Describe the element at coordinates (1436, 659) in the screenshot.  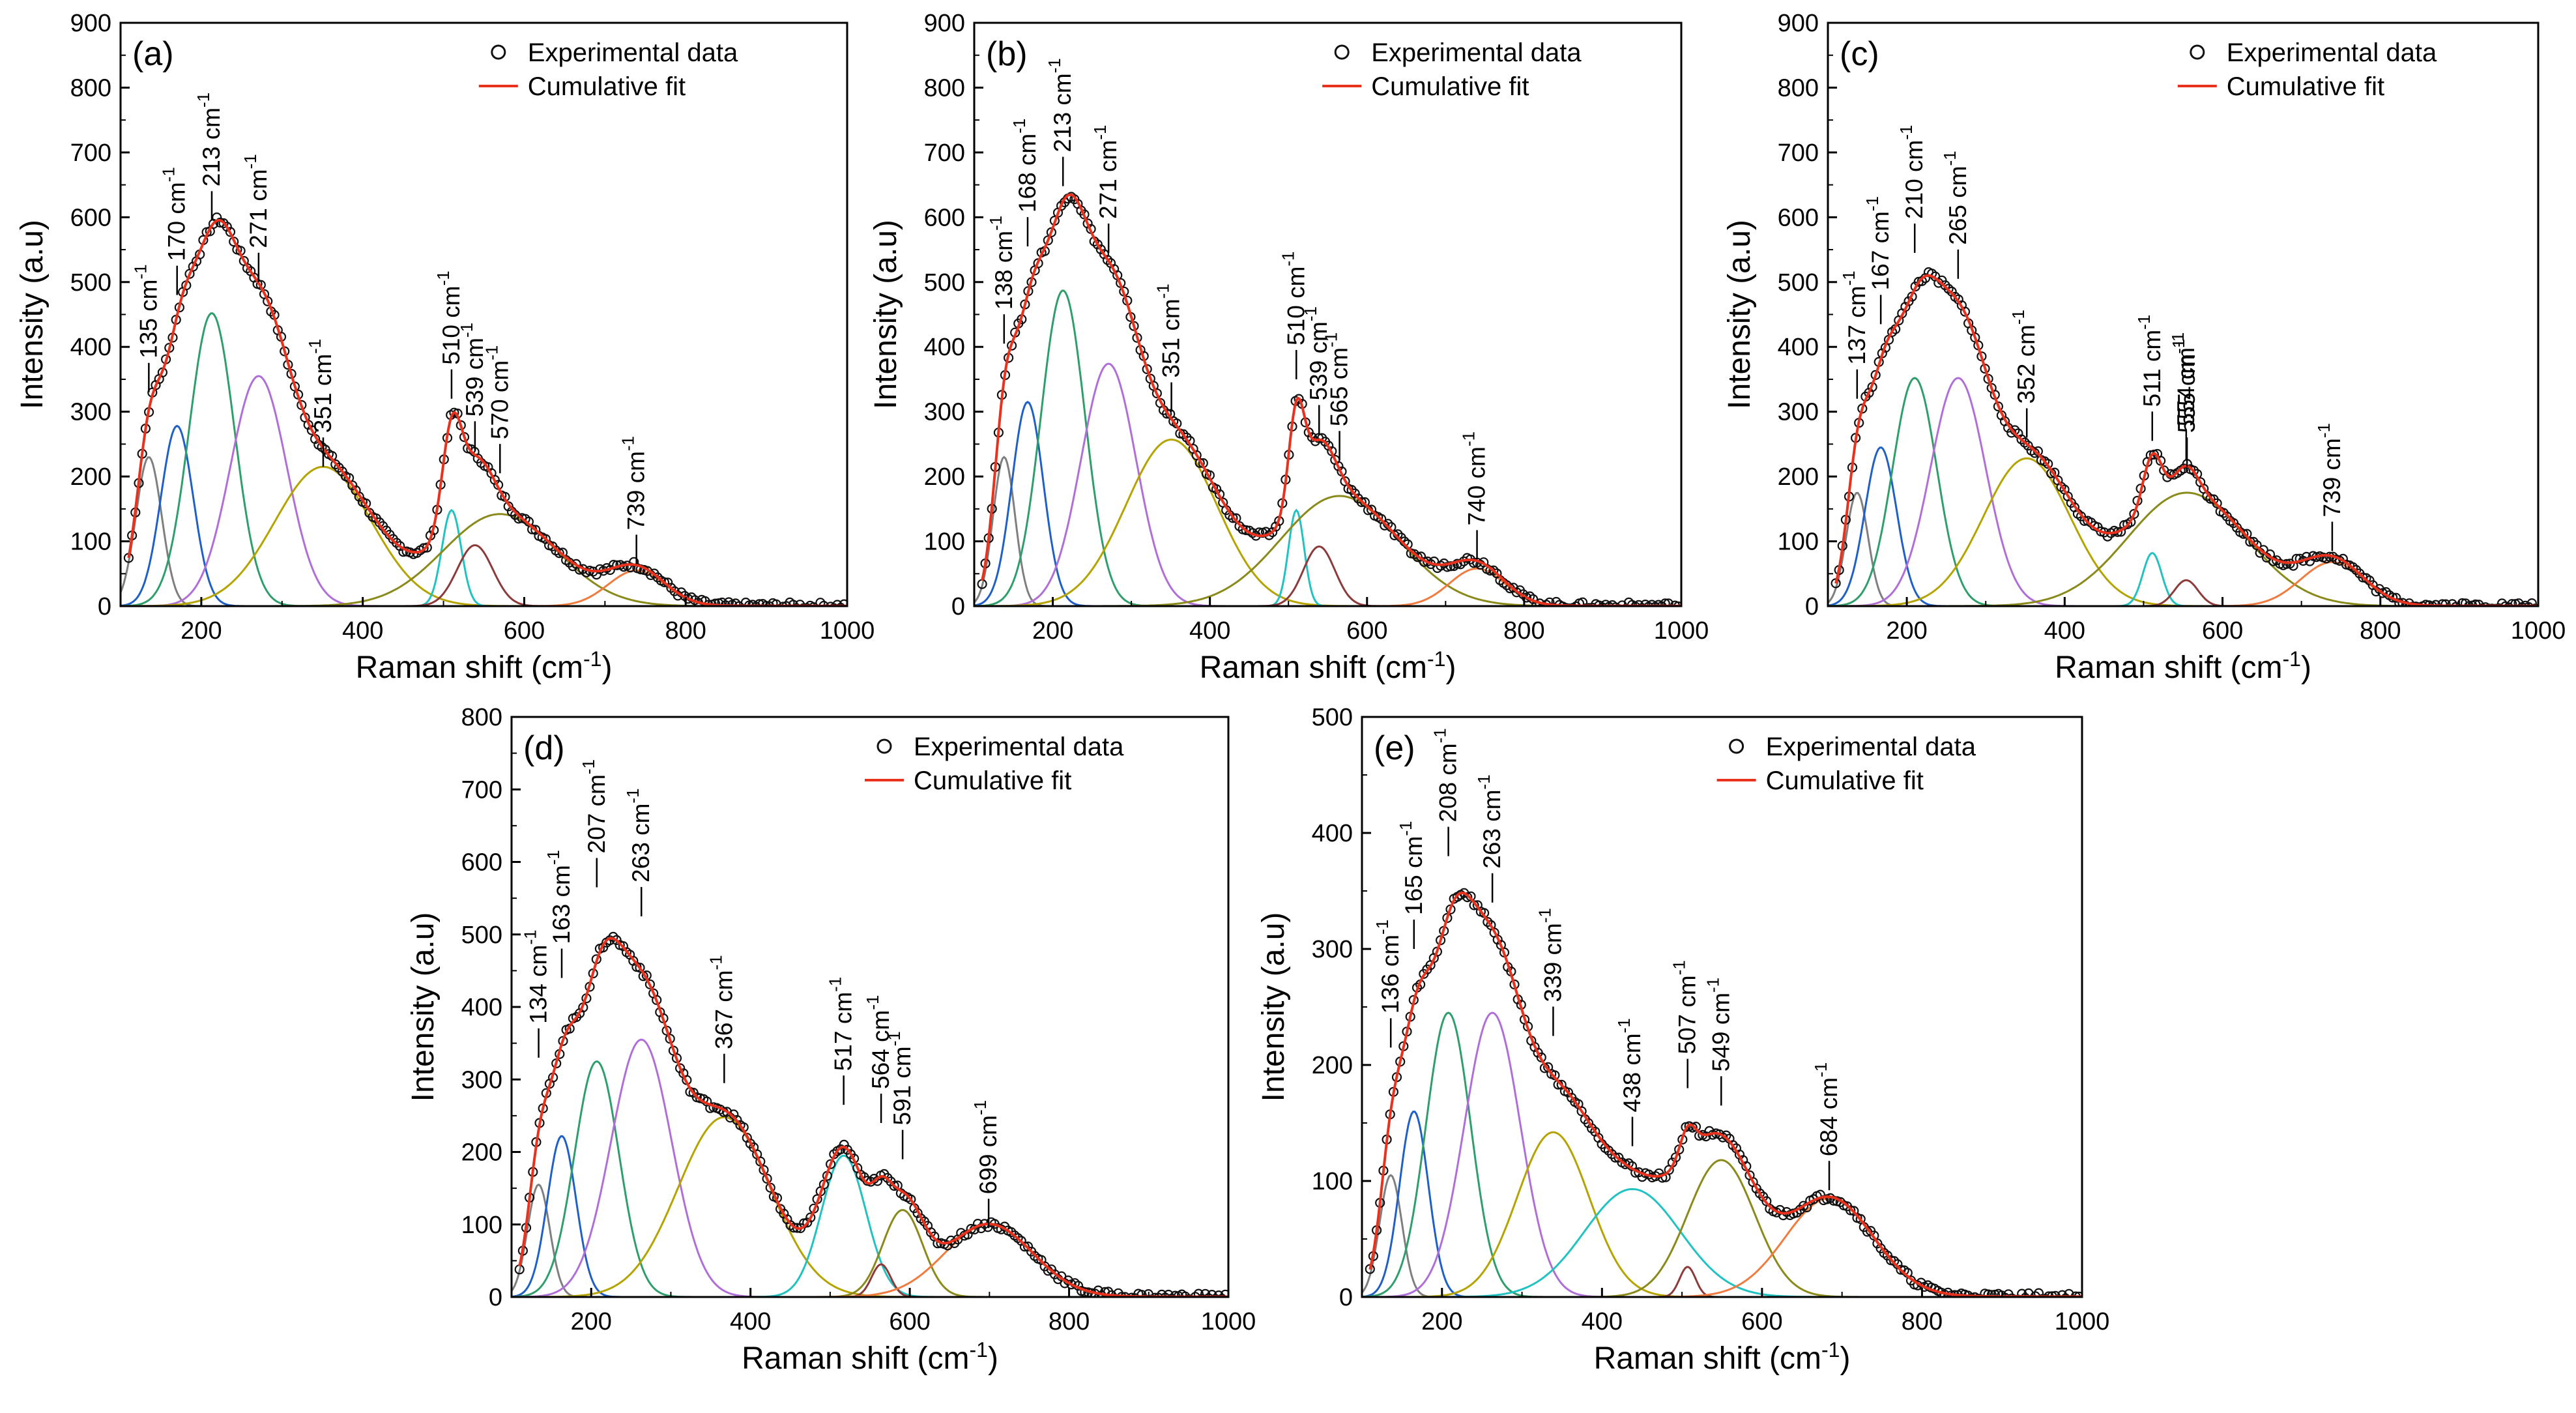
I see `x-axis-title-sup: -1` at that location.